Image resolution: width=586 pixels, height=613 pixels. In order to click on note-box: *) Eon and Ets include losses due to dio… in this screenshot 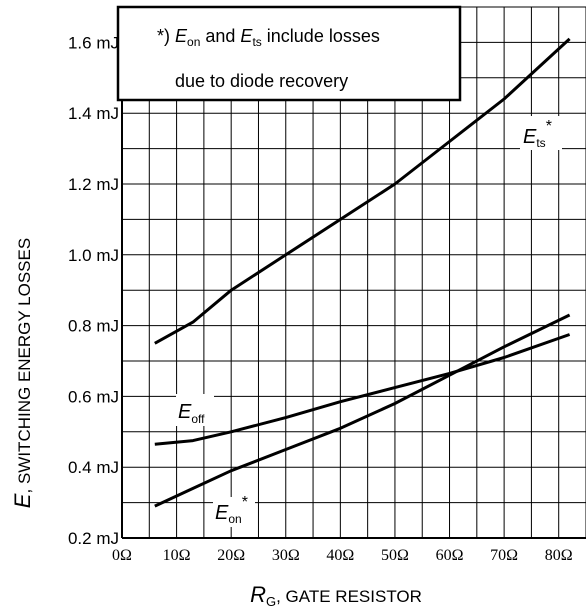, I will do `click(289, 53)`.